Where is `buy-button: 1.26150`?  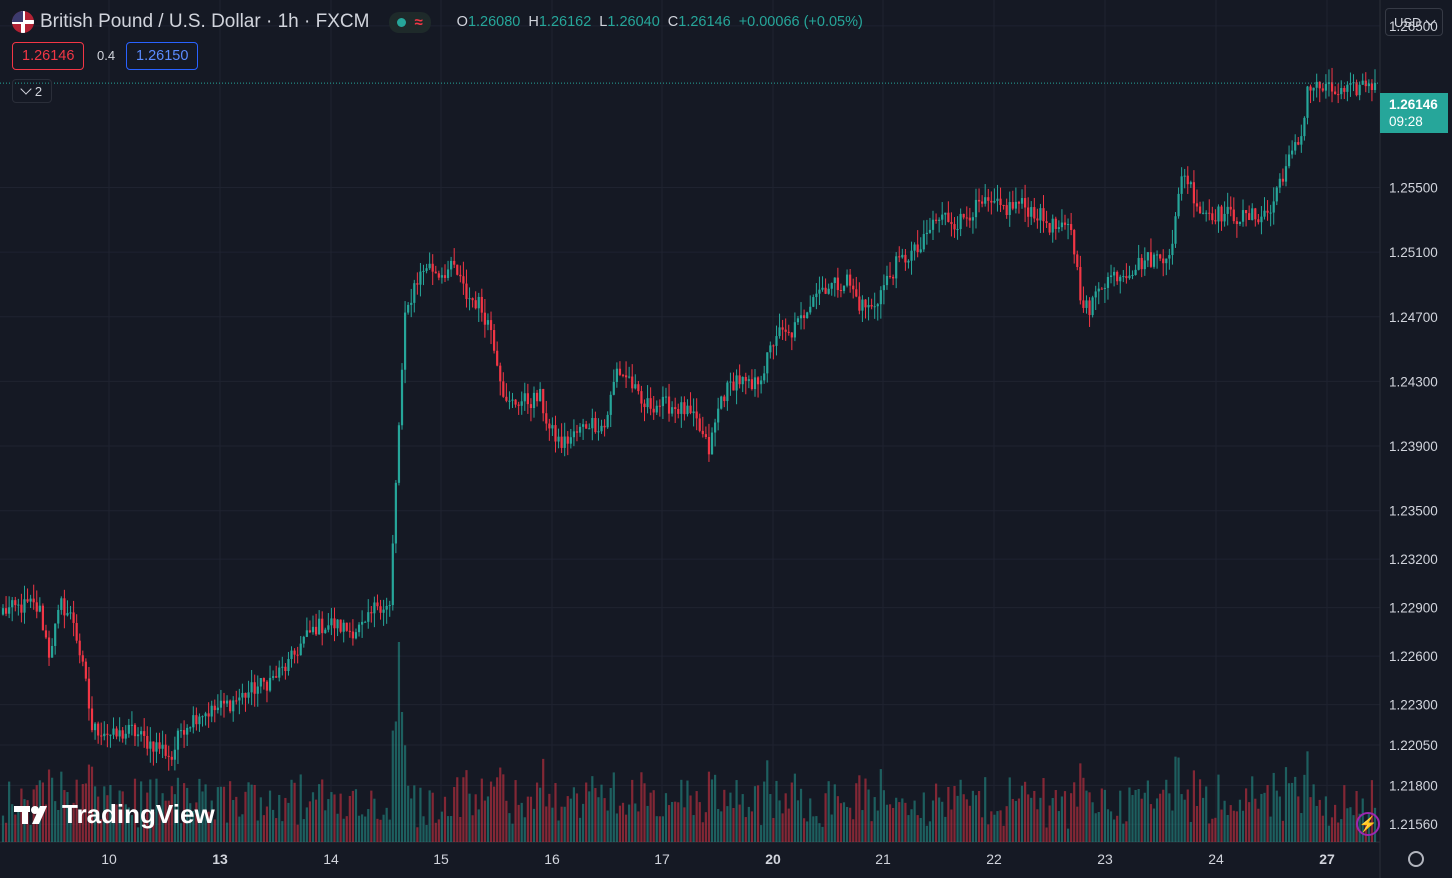
buy-button: 1.26150 is located at coordinates (162, 56).